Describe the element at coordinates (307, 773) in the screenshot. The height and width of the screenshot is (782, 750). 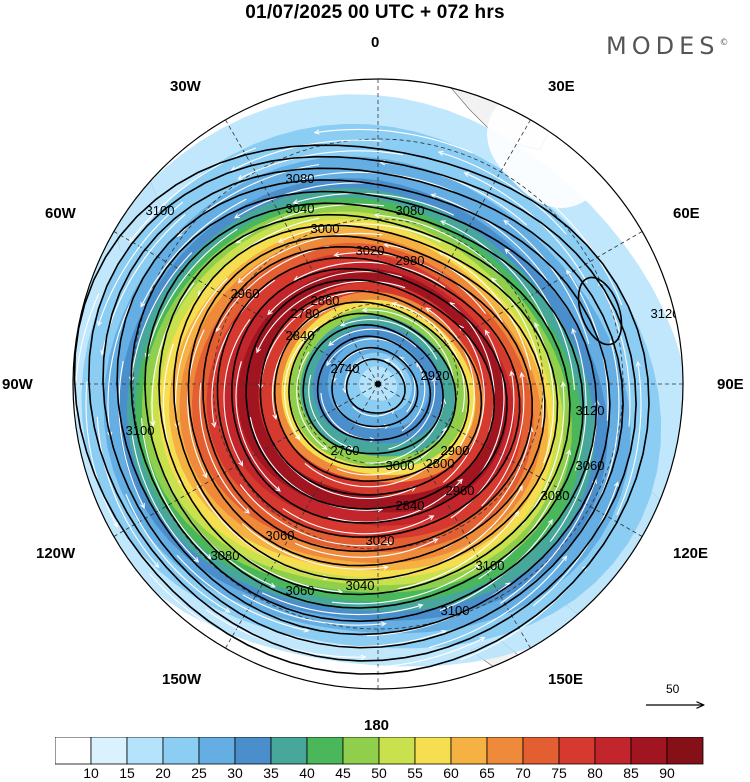
I see `colorbar-tick-label: 40` at that location.